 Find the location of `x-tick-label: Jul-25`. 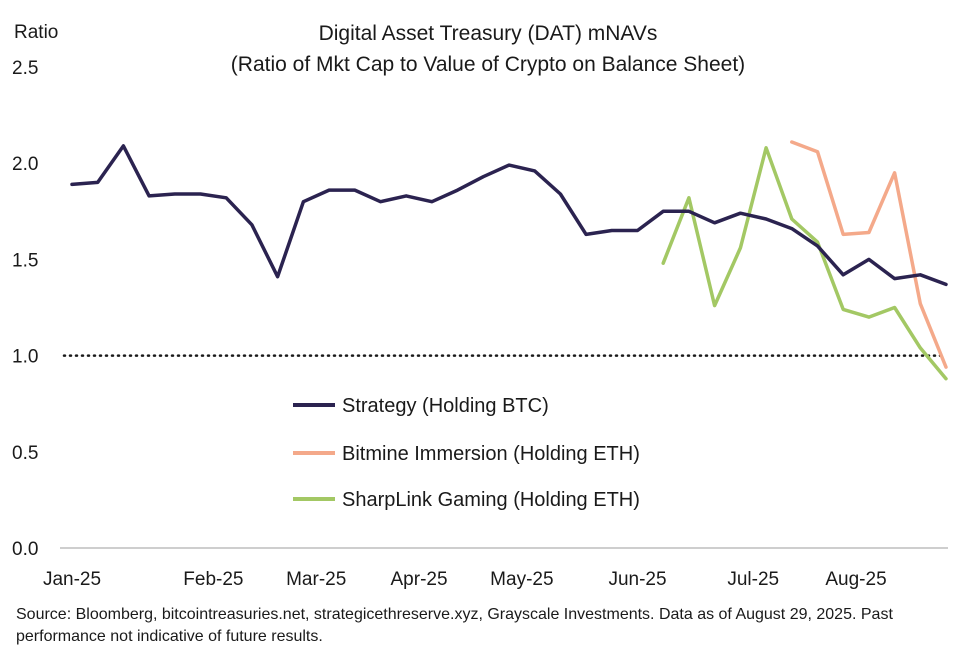

x-tick-label: Jul-25 is located at coordinates (753, 579).